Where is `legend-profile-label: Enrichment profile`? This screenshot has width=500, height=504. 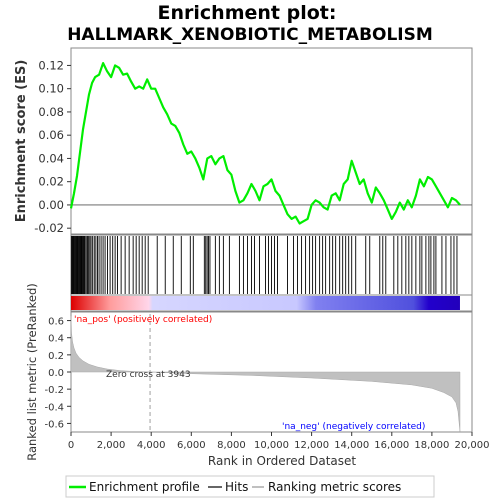 legend-profile-label: Enrichment profile is located at coordinates (144, 487).